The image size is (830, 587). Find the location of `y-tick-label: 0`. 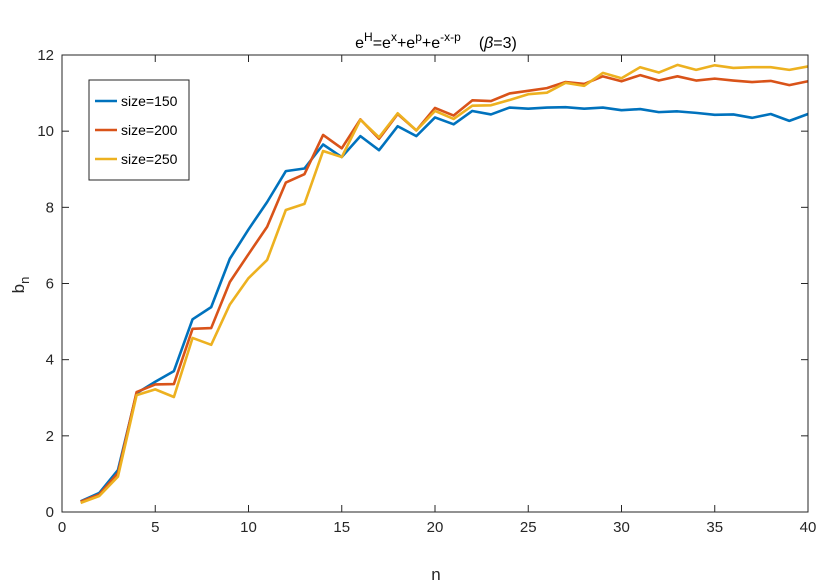

y-tick-label: 0 is located at coordinates (50, 512).